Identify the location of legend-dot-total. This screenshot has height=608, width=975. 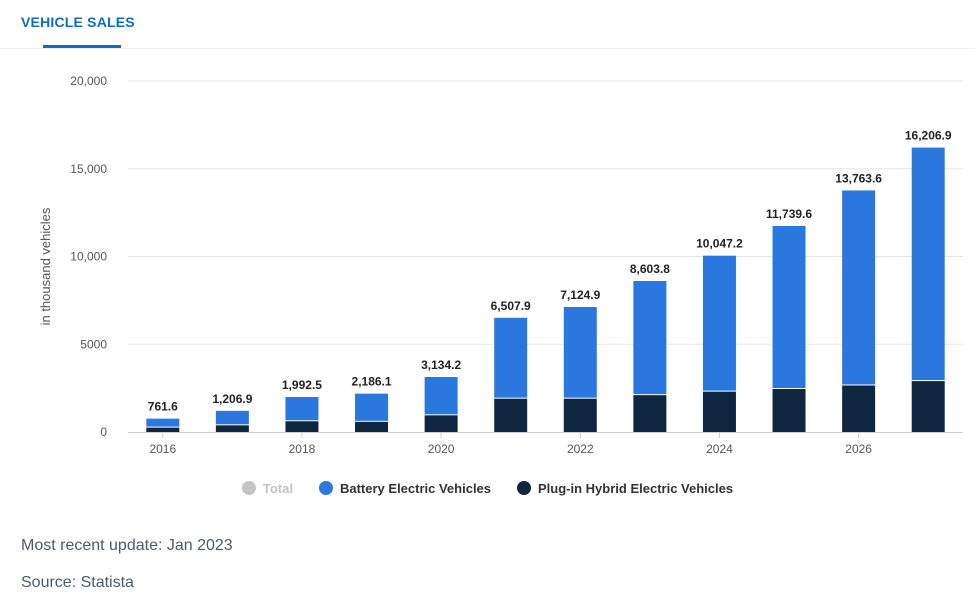
(248, 488).